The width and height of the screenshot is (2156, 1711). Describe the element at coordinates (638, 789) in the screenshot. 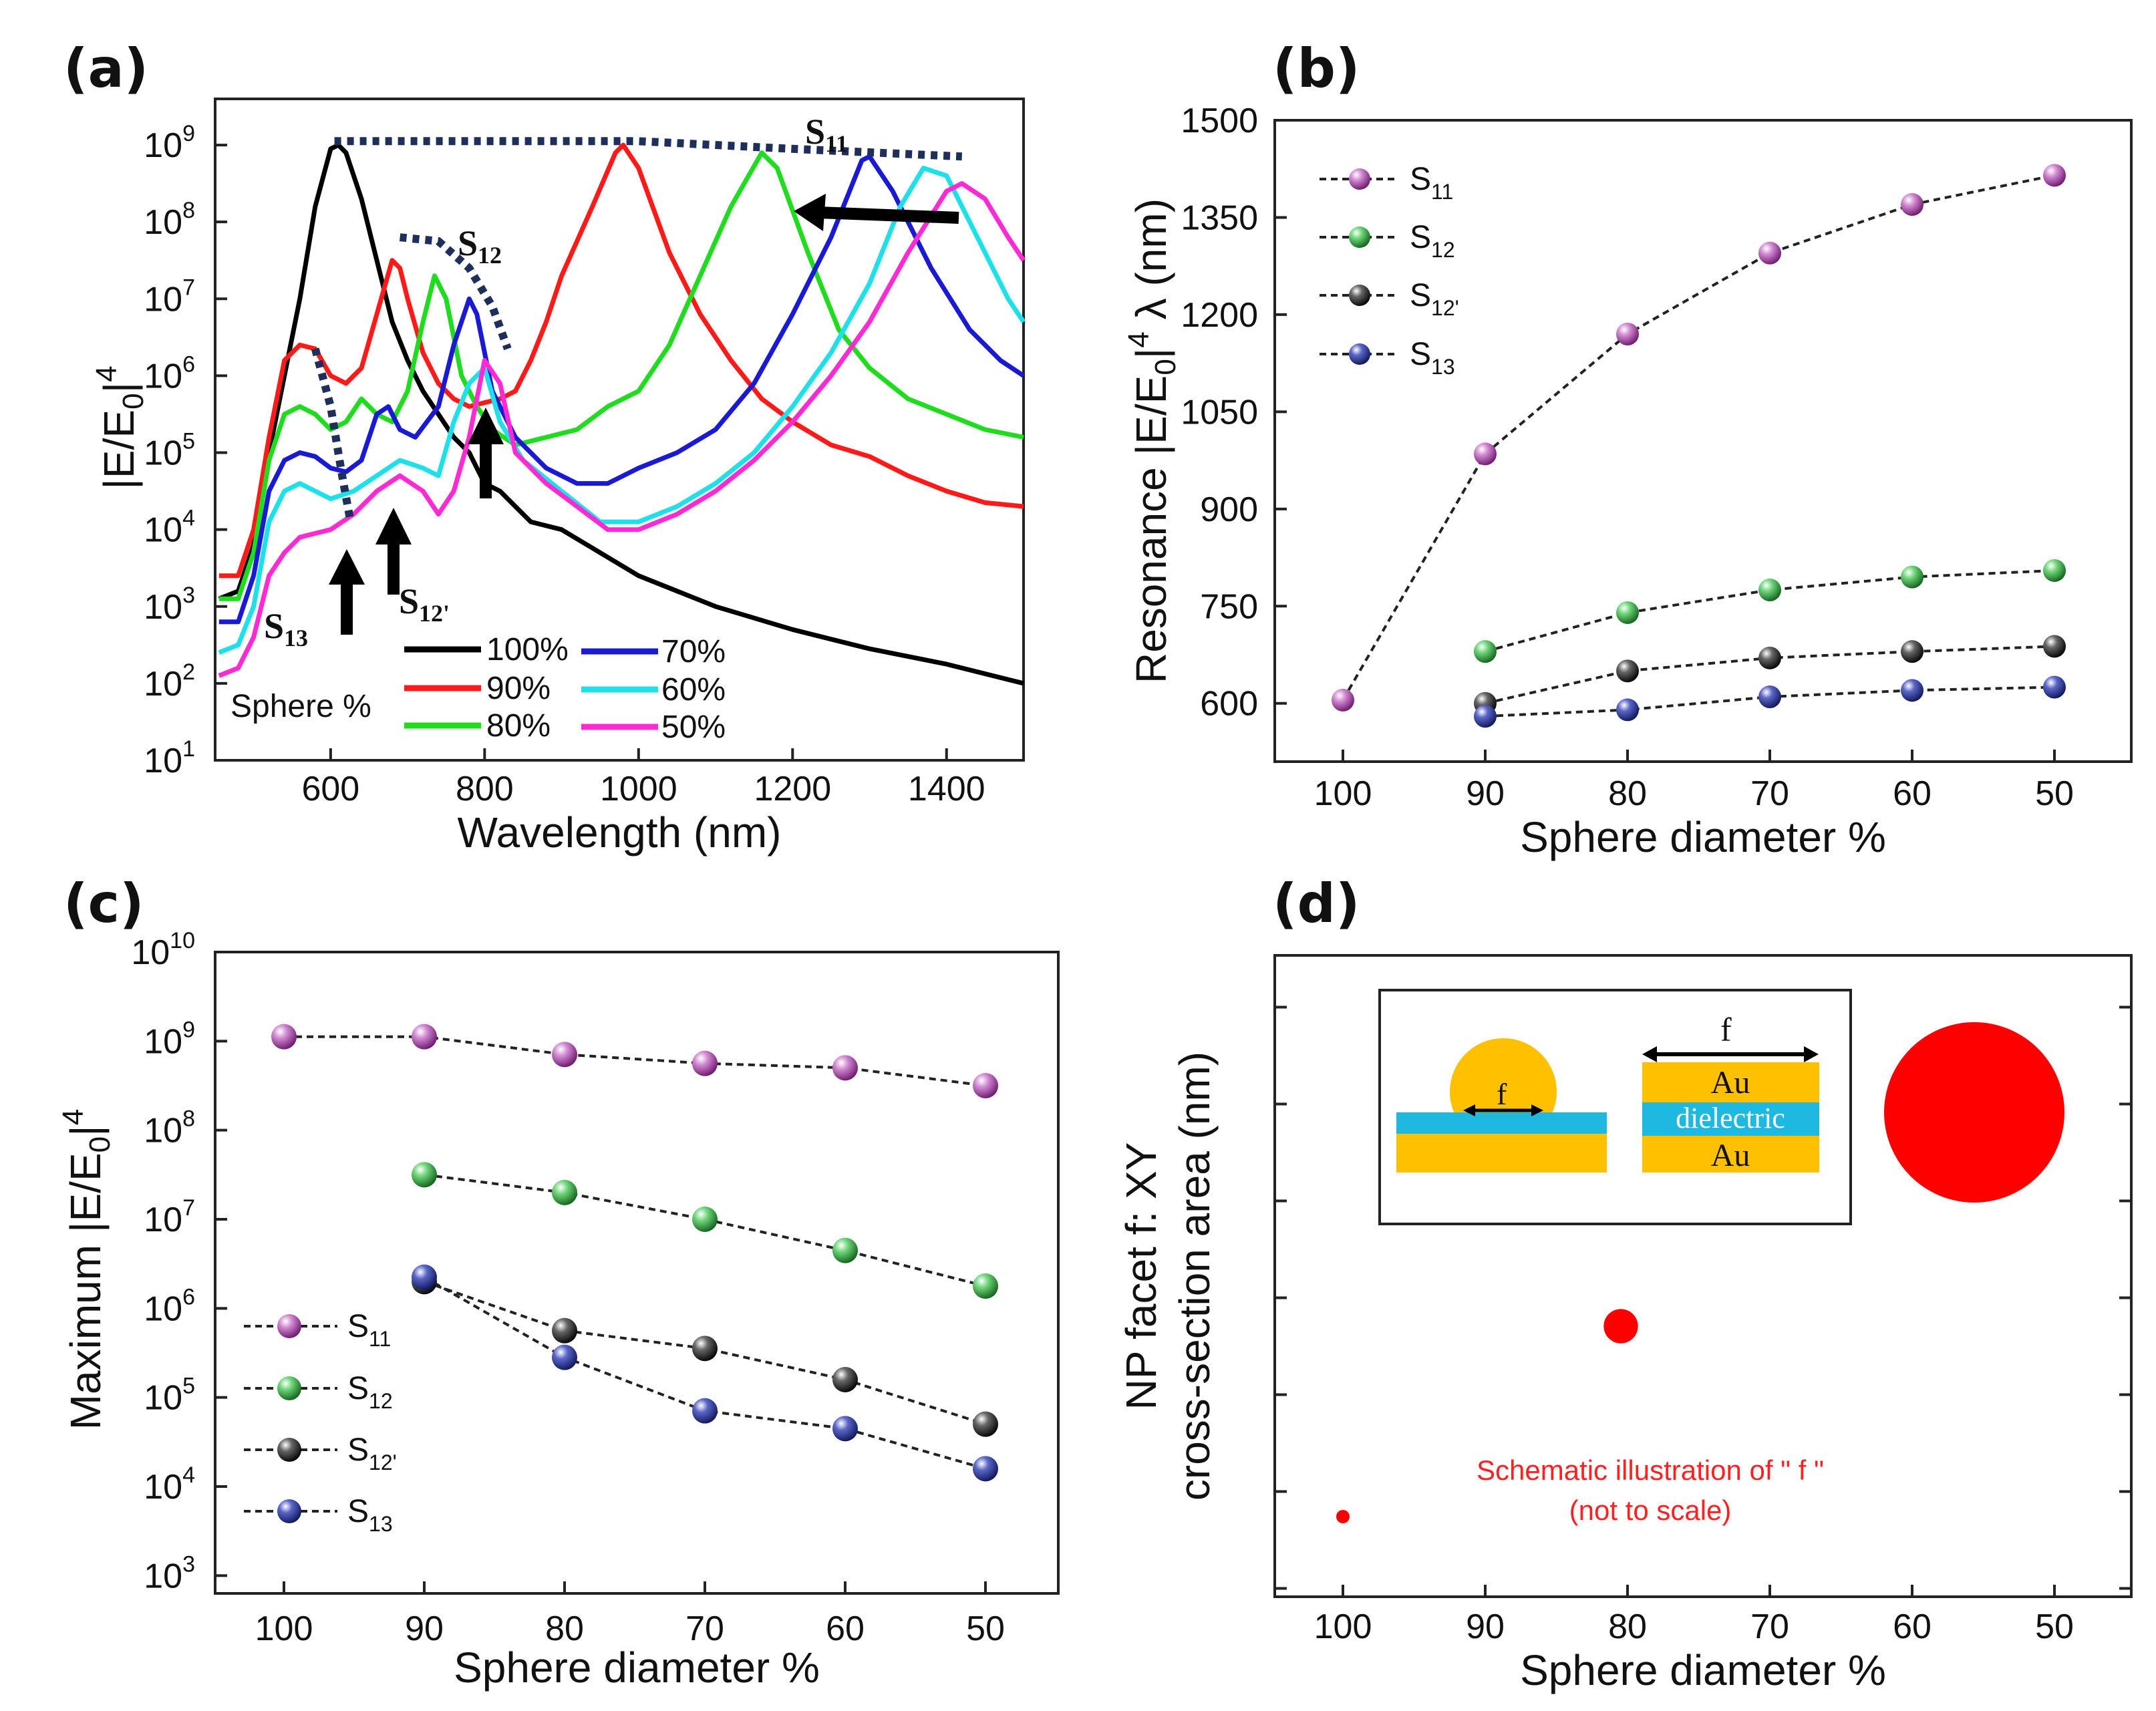

I see `a-xtick-label-1000: 1000` at that location.